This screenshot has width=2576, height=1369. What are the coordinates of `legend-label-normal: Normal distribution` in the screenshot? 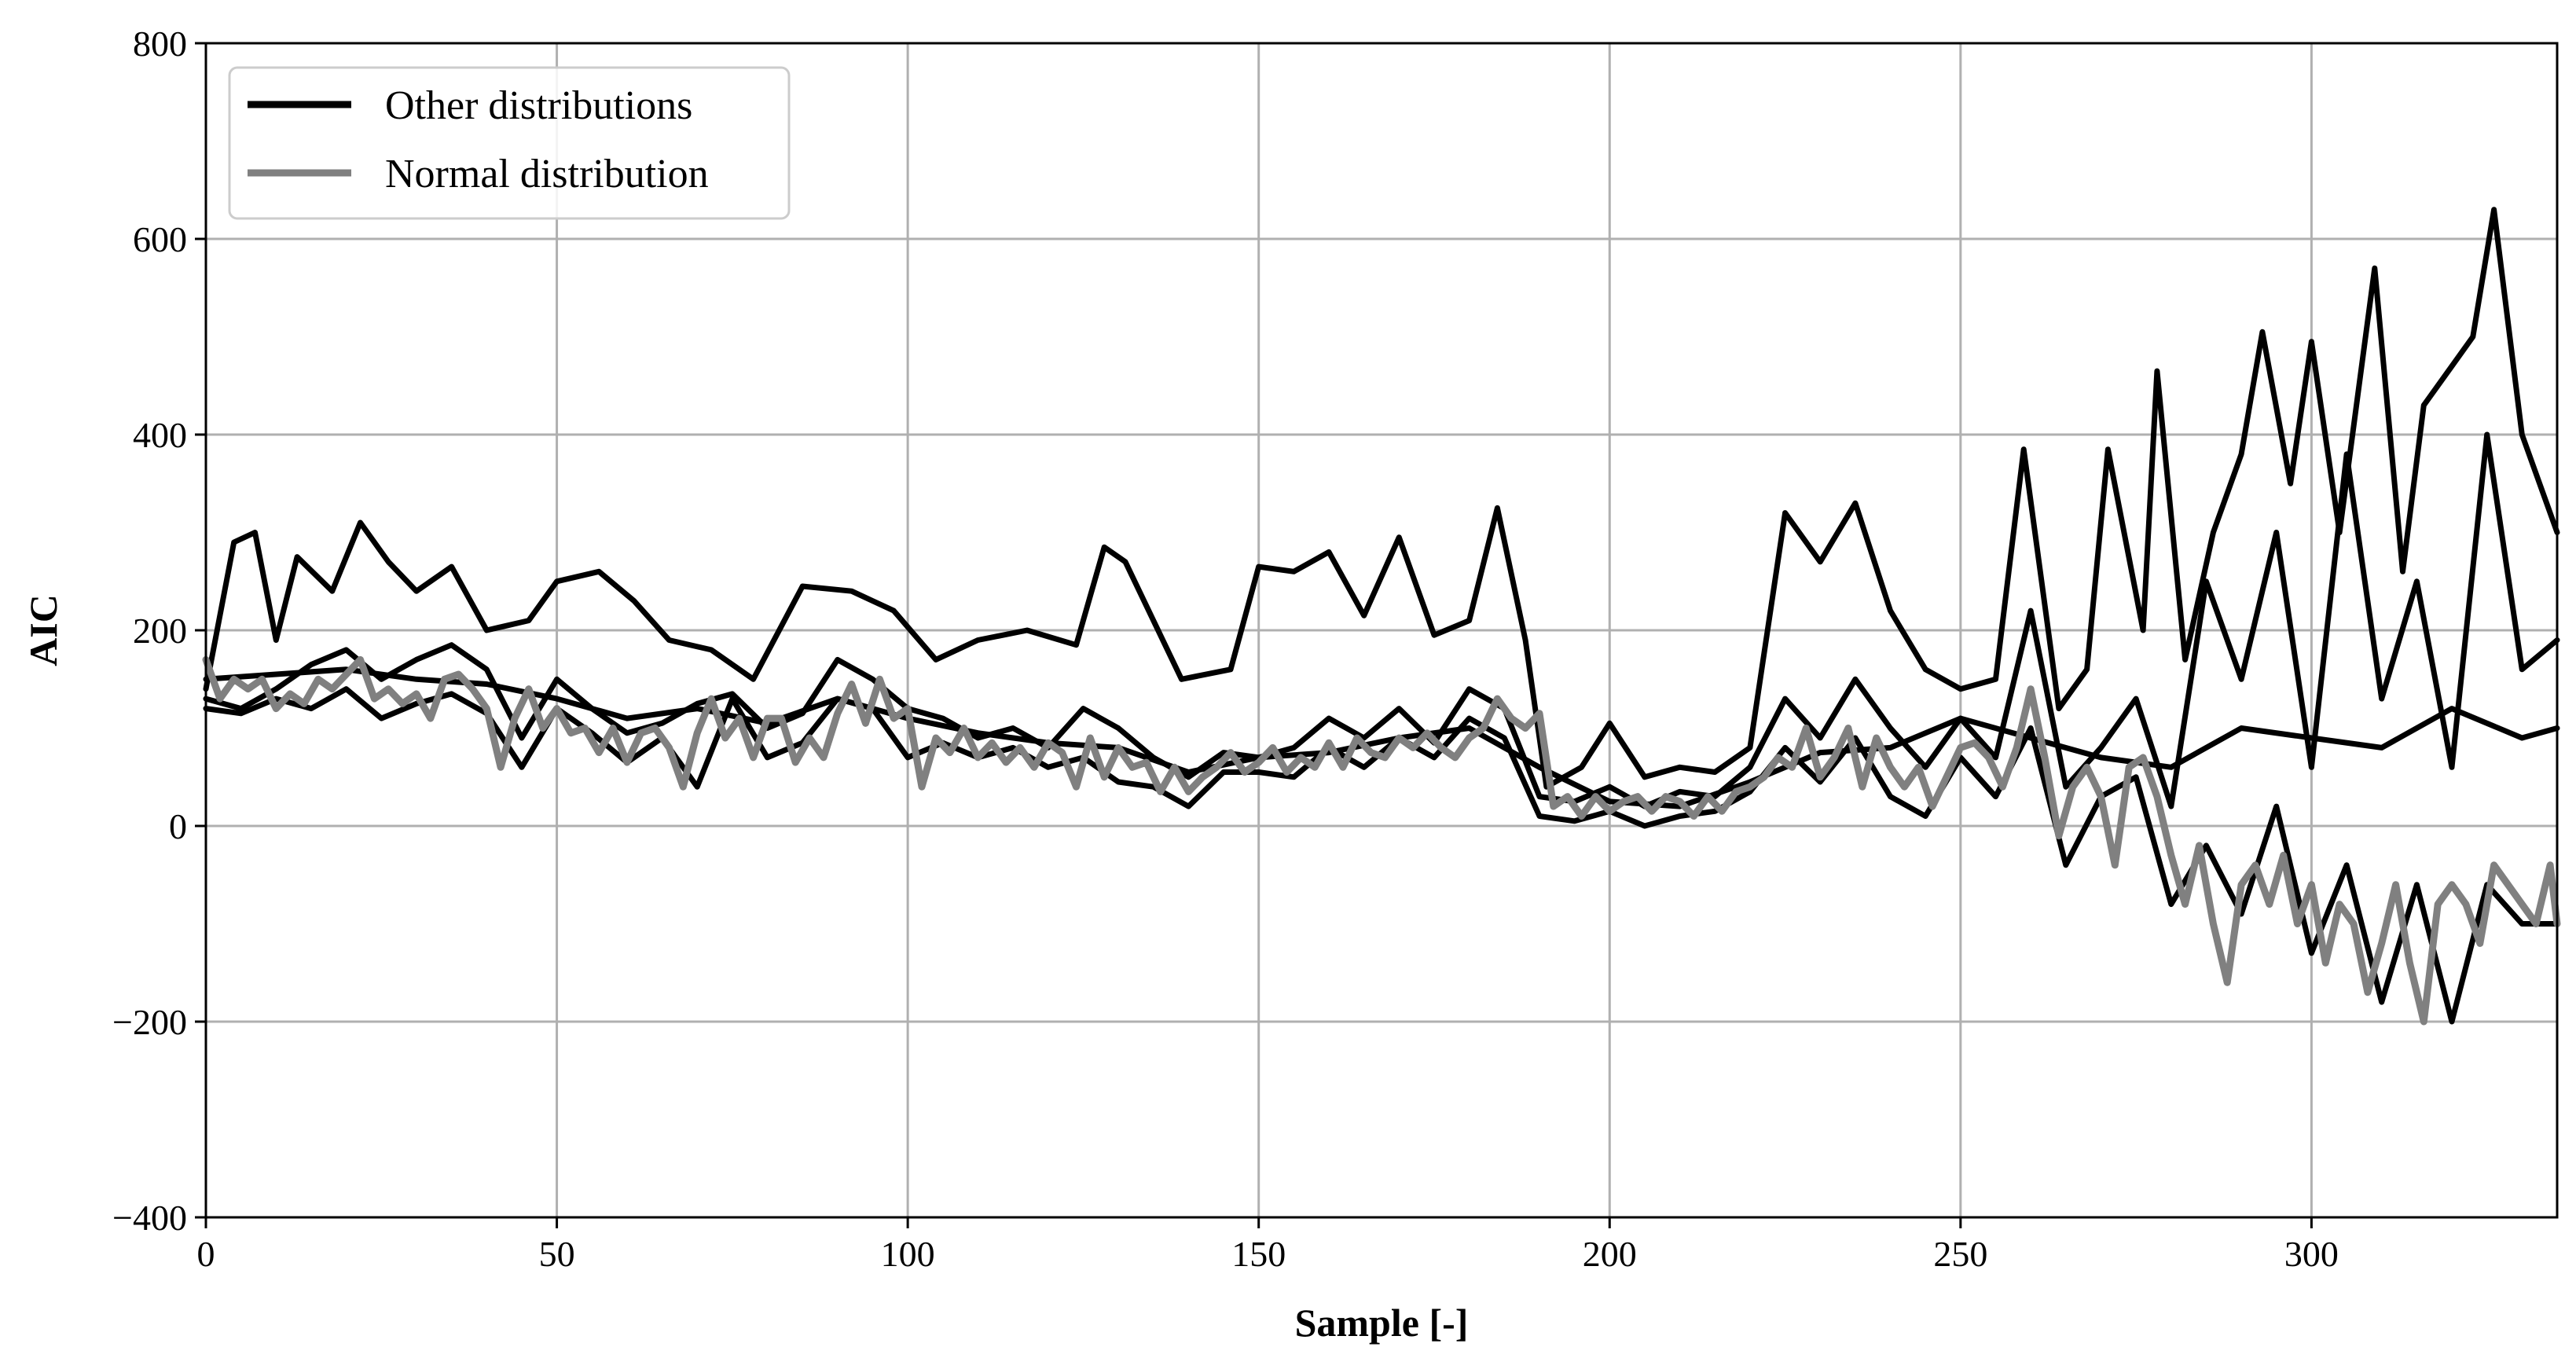 It's located at (547, 174).